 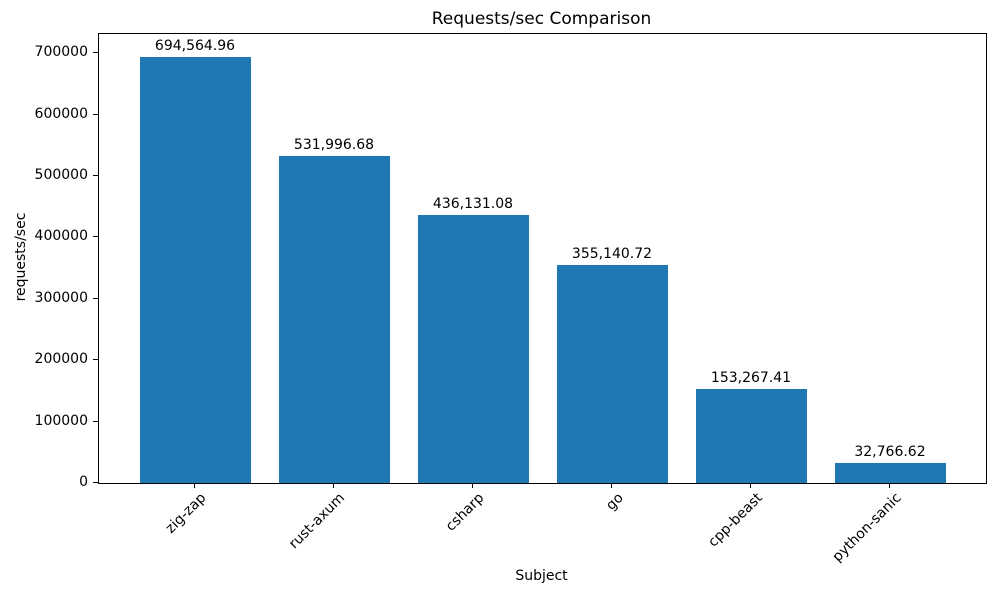 I want to click on bar-value-label: 32,766.62, so click(x=890, y=451).